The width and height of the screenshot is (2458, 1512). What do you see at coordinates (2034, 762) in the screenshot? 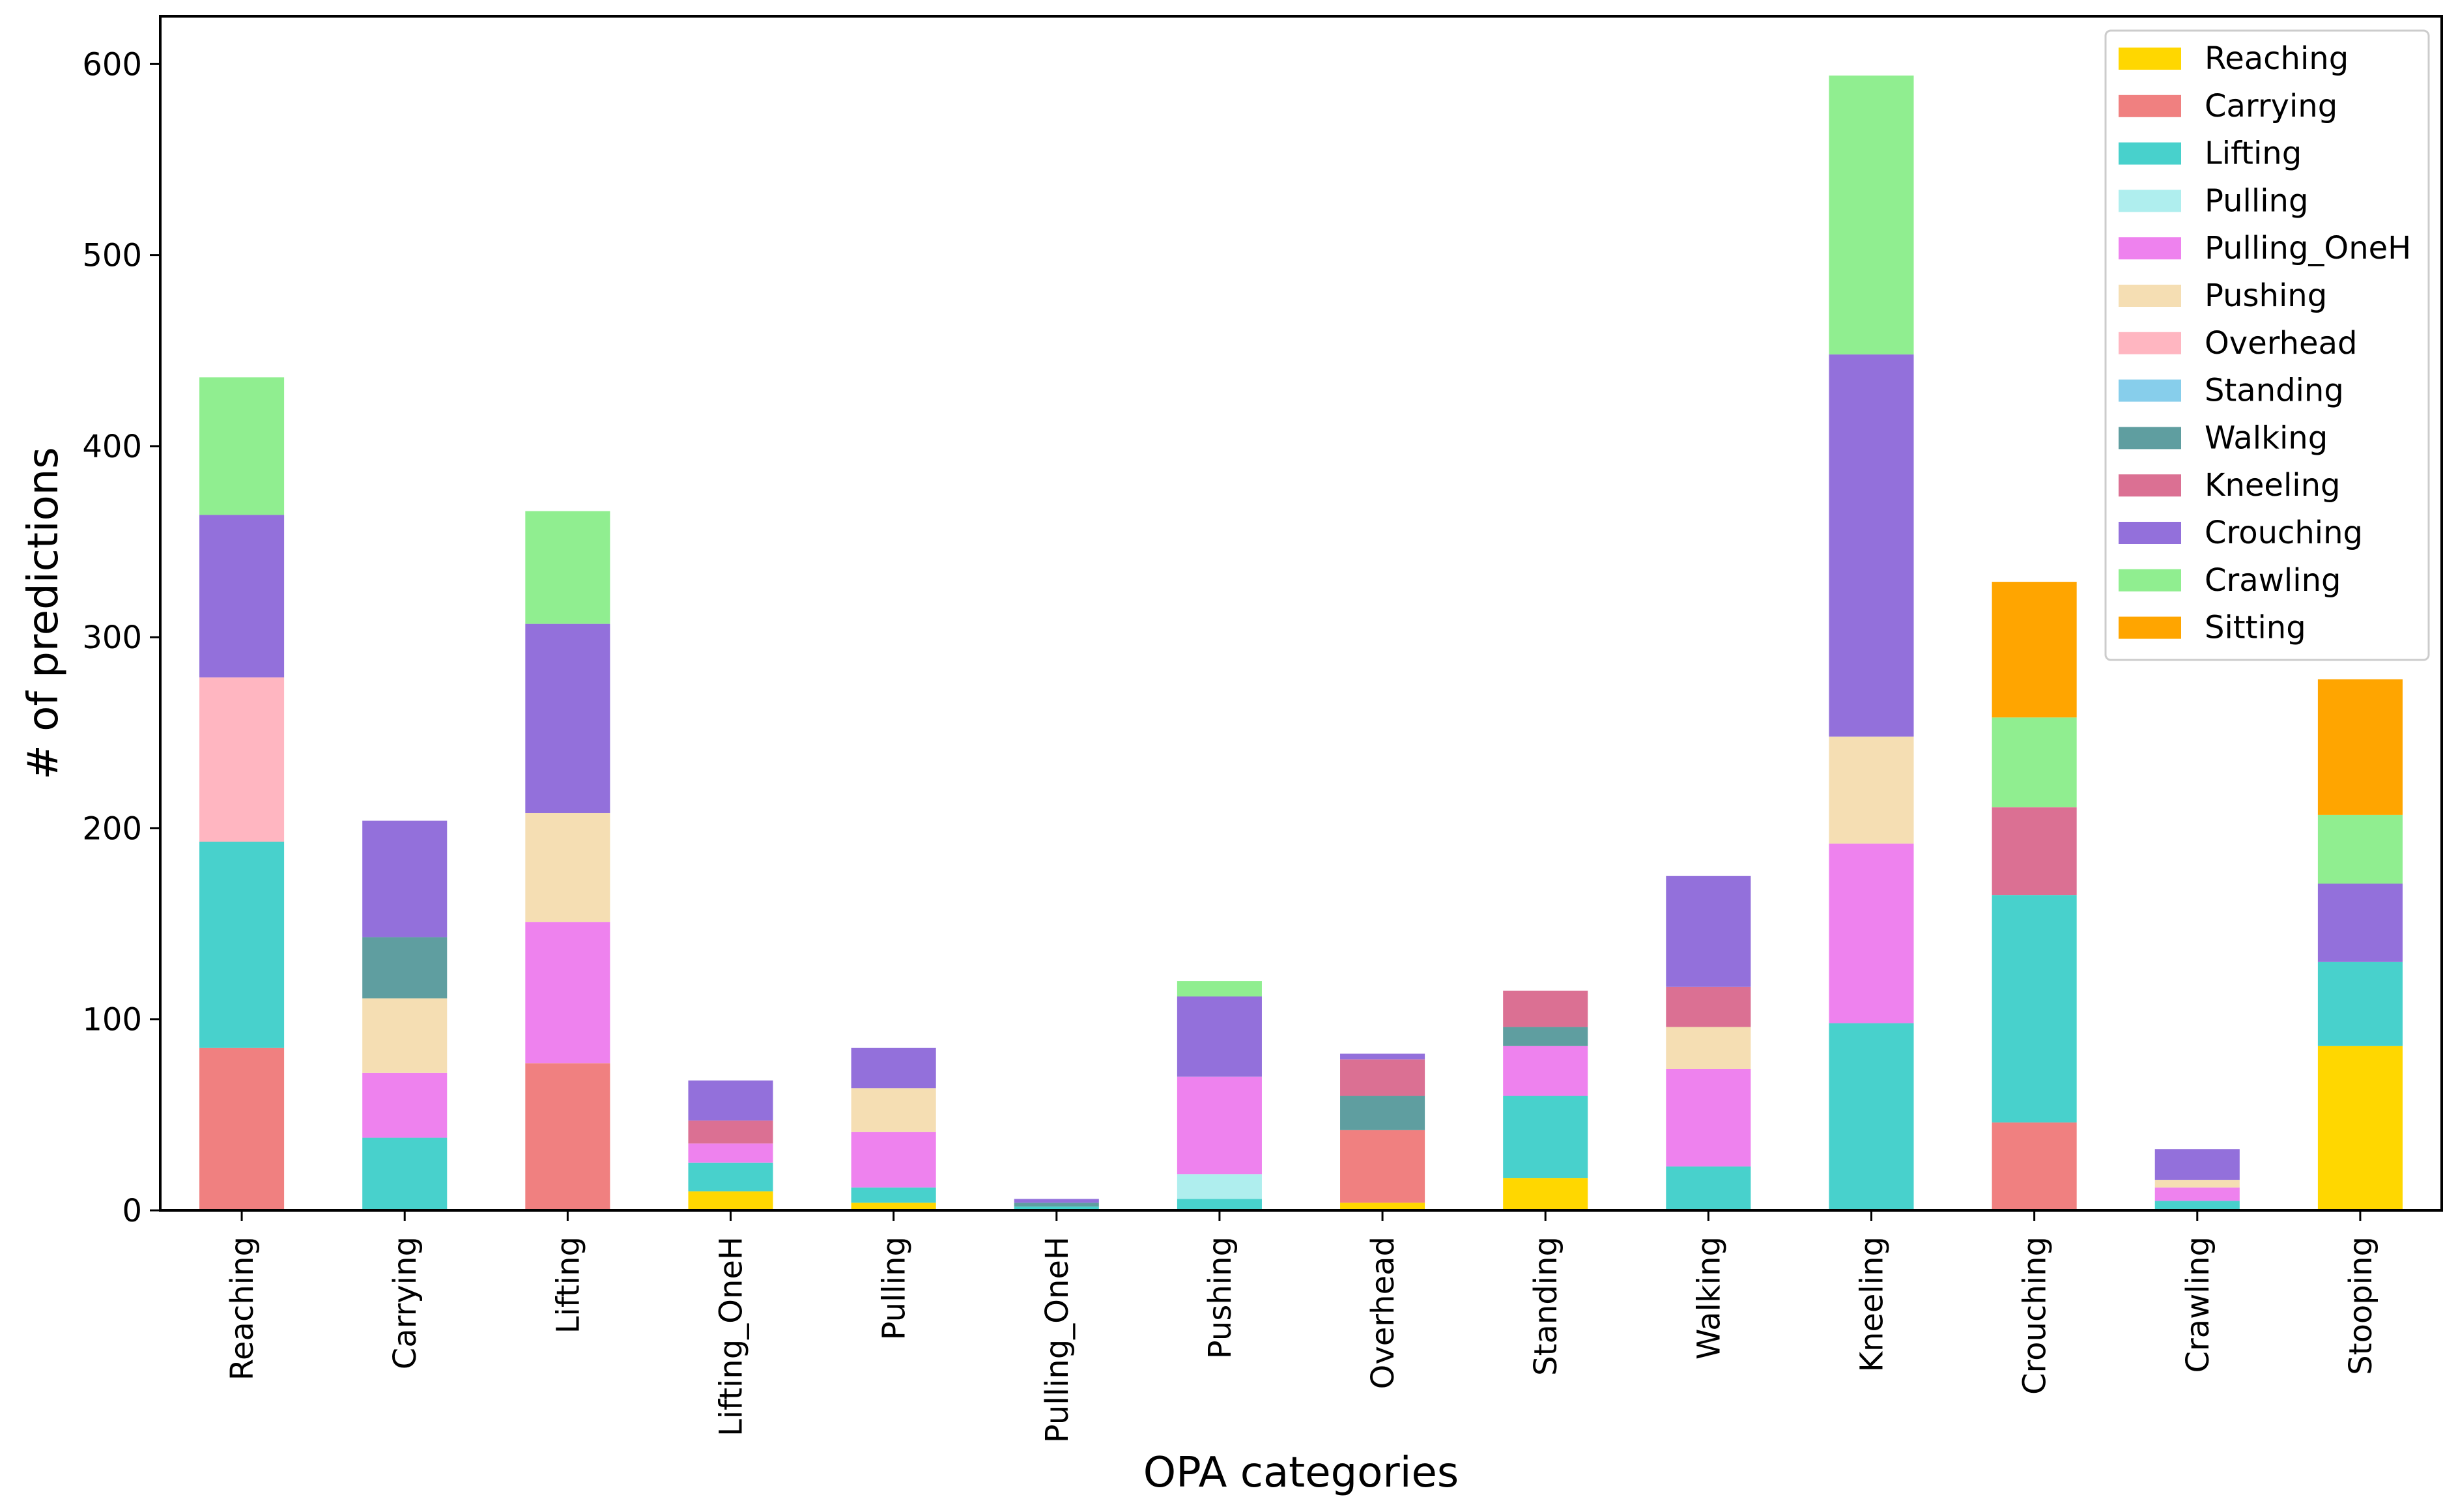
I see `bar-segment-crouching-crawling` at bounding box center [2034, 762].